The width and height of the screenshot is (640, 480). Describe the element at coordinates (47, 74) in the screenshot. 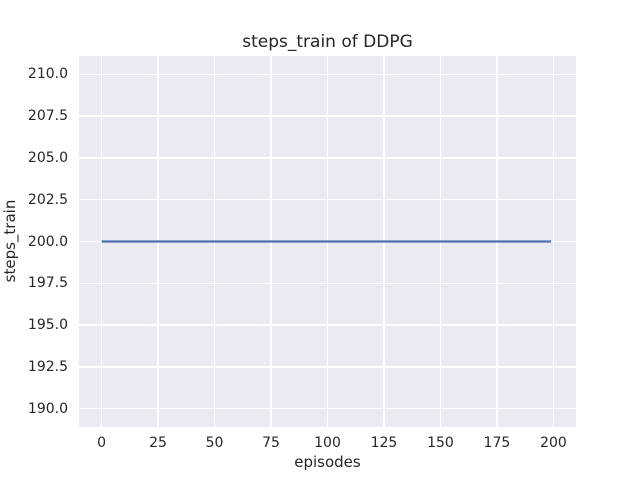

I see `y-tick-label: 210.0` at that location.